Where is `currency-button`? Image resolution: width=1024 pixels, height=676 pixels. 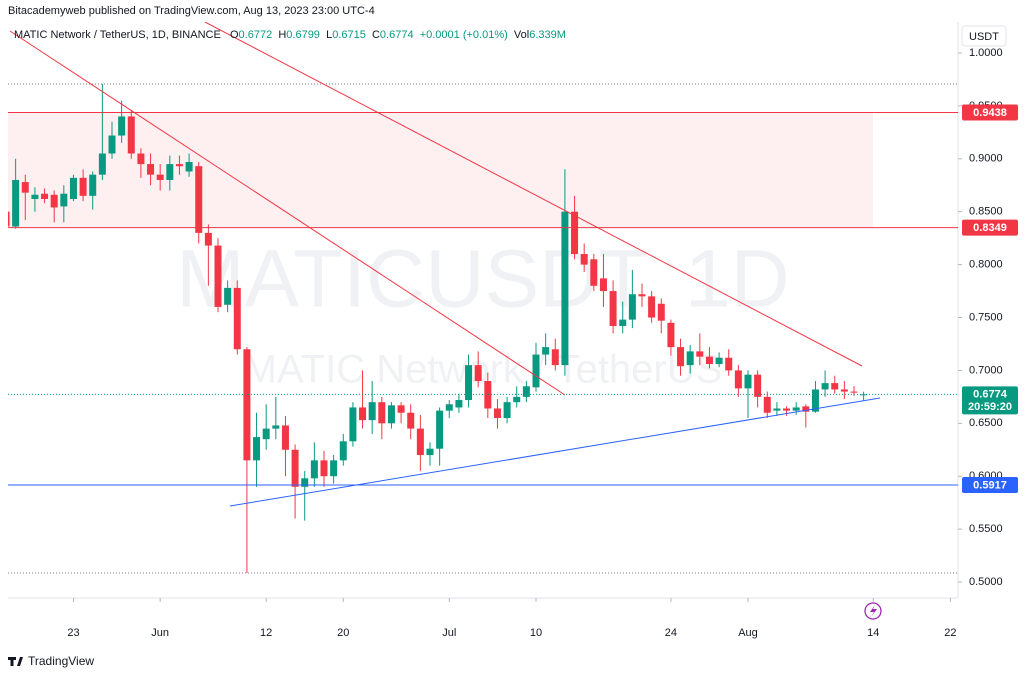 currency-button is located at coordinates (984, 36).